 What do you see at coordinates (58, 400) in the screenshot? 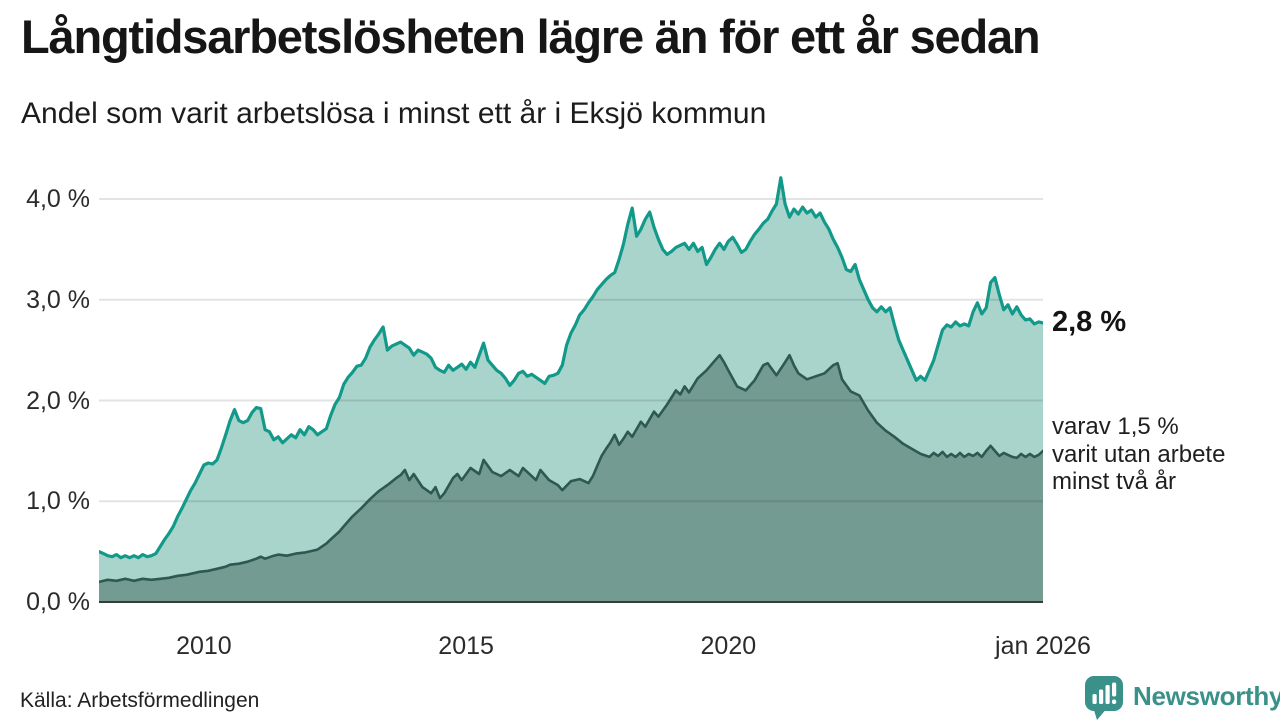
I see `y-tick-label: 2,0 %` at bounding box center [58, 400].